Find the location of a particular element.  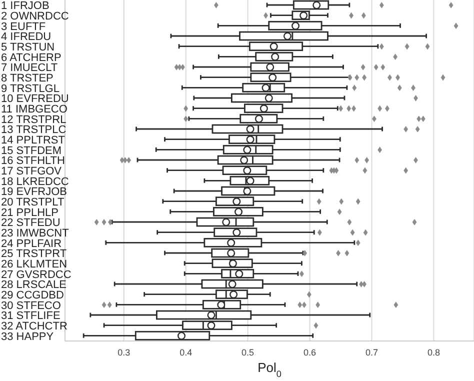

y-tick-label: 13 TRSTPLC is located at coordinates (33, 130).